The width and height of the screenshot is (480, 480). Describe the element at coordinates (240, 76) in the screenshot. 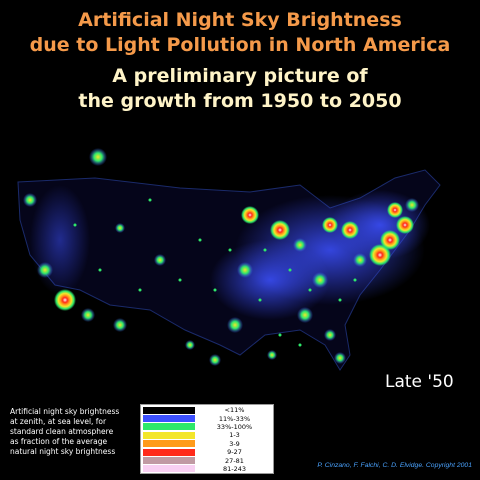

I see `subtitle-line-1: A preliminary picture of` at that location.